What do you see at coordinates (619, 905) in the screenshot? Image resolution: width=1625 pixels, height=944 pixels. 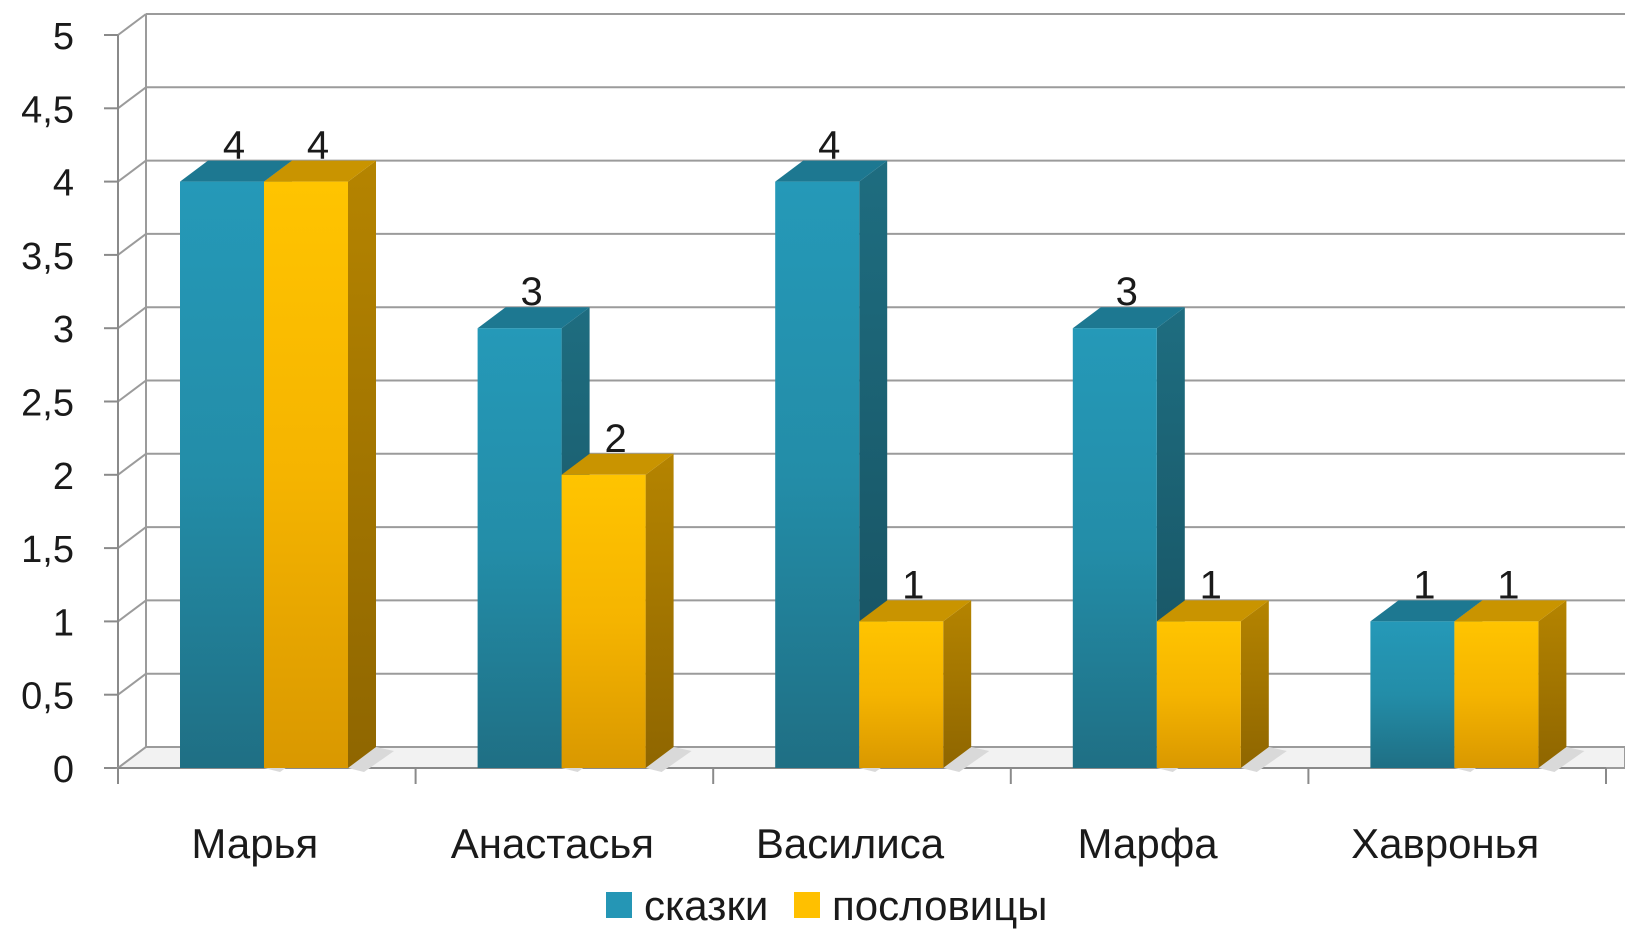 I see `legend-swatch-series1` at bounding box center [619, 905].